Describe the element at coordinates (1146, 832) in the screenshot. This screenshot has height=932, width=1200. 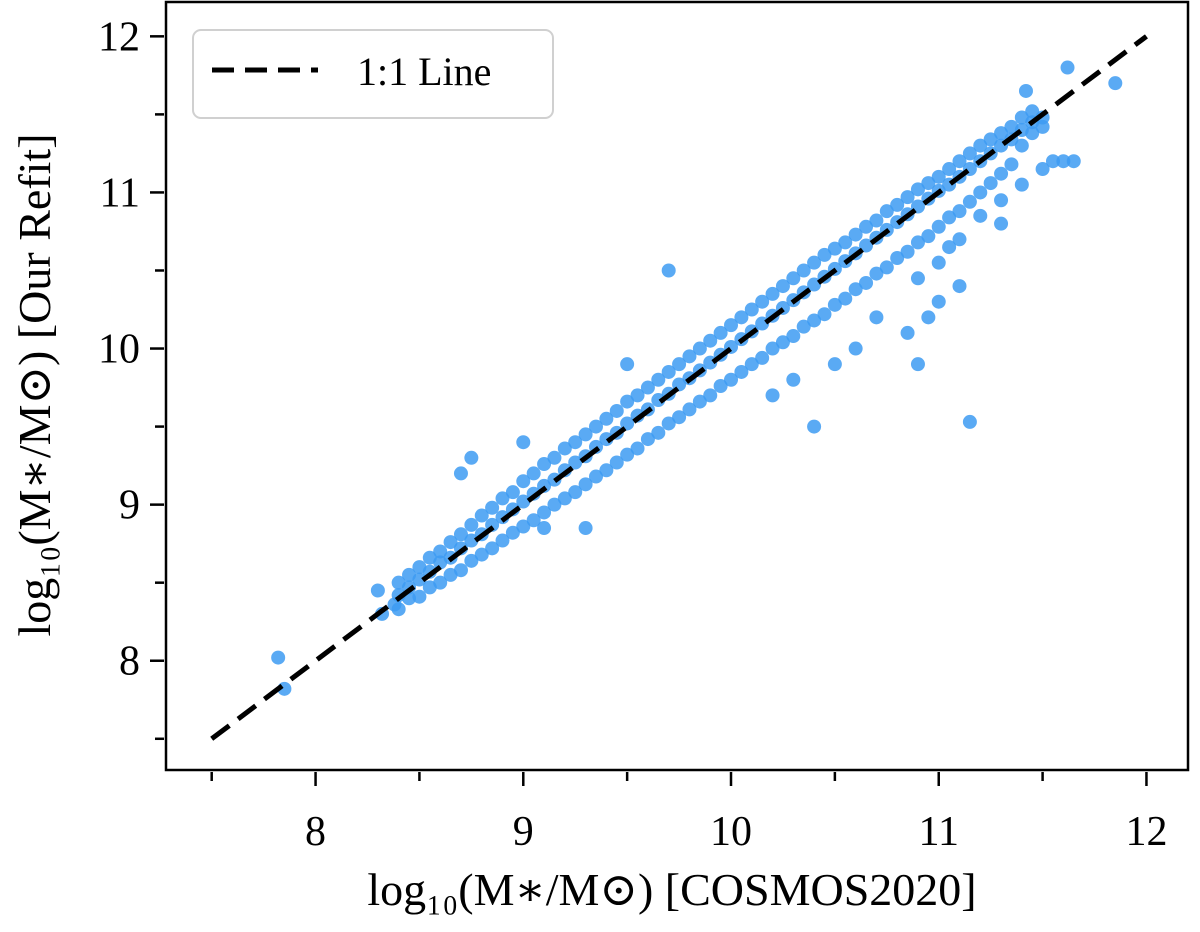
I see `x-tick-label: 12` at that location.